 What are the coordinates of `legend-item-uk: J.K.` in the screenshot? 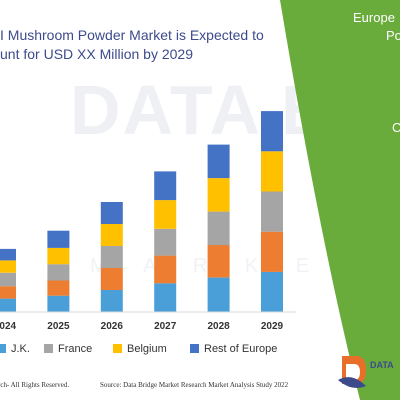 It's located at (15, 349).